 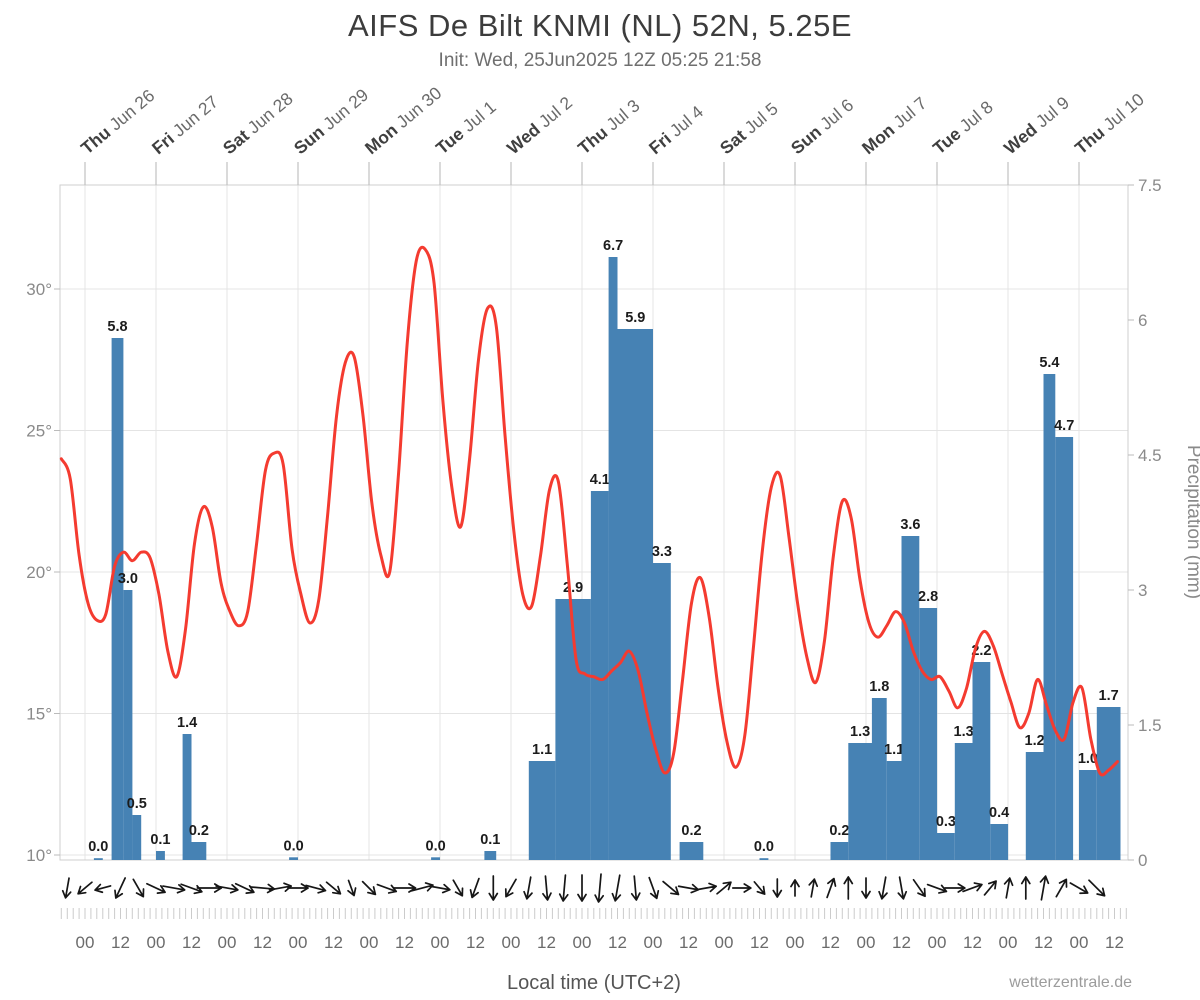 What do you see at coordinates (1150, 725) in the screenshot?
I see `precip-tick-label: 1.5` at bounding box center [1150, 725].